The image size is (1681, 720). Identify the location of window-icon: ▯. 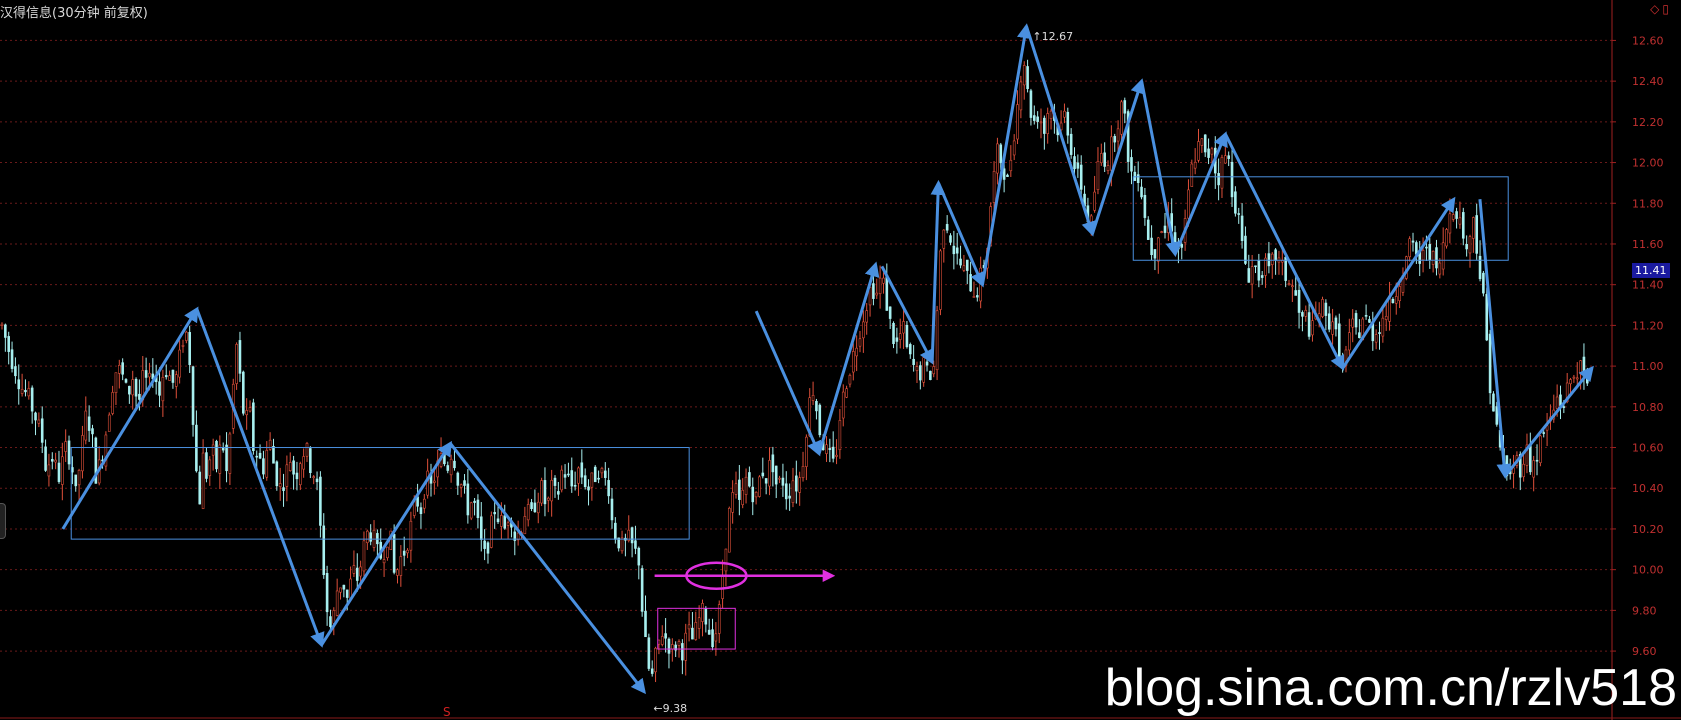
(1665, 9).